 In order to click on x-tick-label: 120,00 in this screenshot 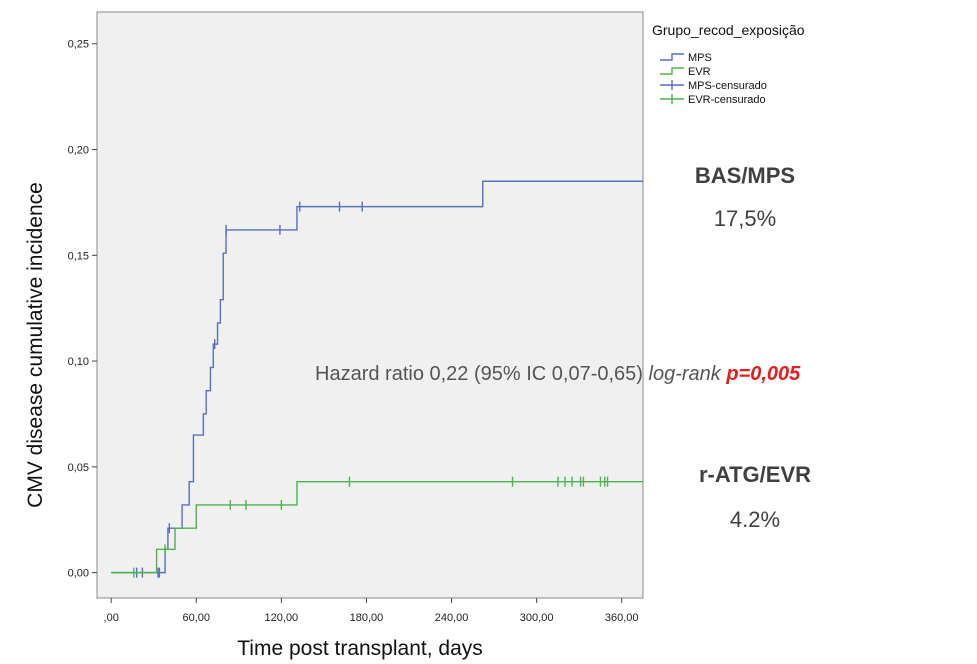, I will do `click(282, 618)`.